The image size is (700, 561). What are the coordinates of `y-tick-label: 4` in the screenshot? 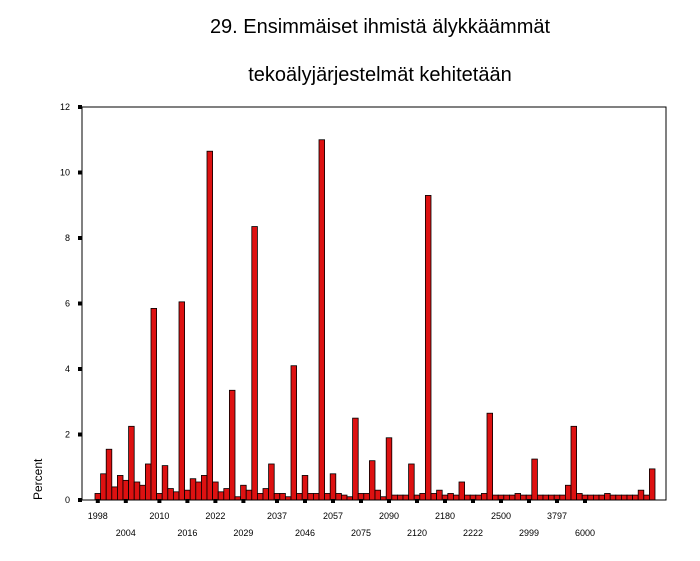 It's located at (67, 369).